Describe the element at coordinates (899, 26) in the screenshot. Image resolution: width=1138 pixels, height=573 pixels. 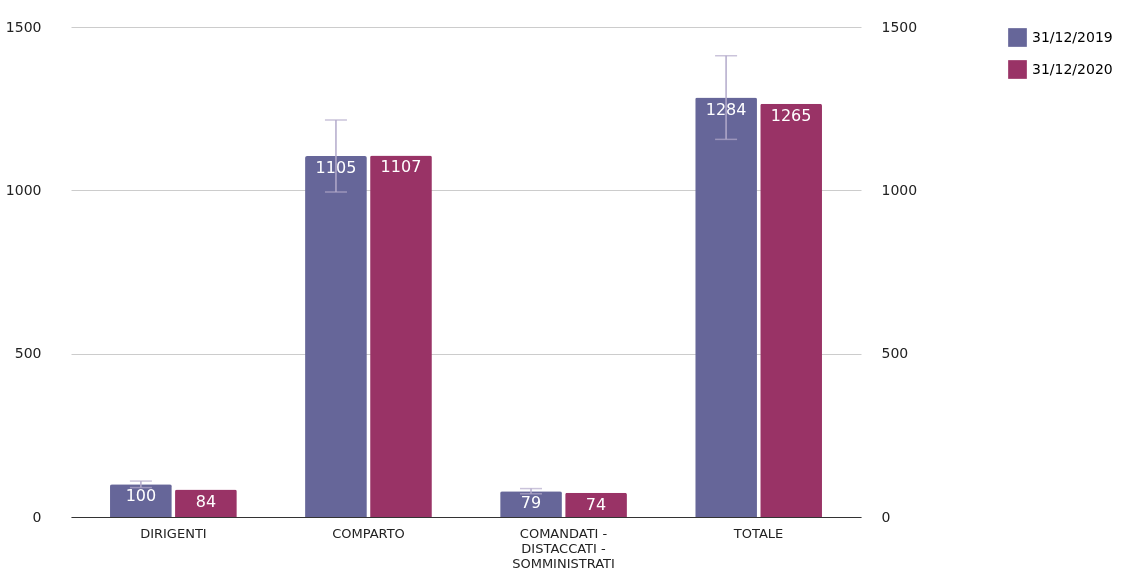
I see `y2-tick-label: 1500` at that location.